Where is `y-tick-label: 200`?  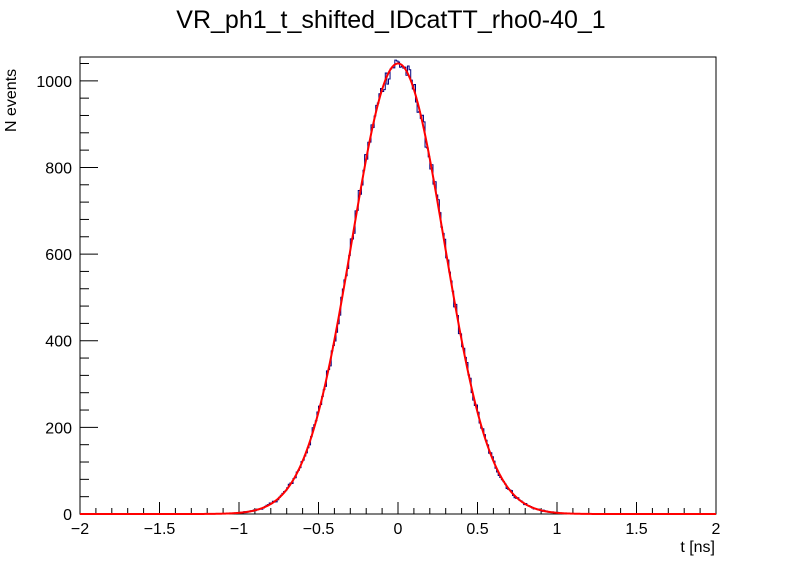
y-tick-label: 200 is located at coordinates (58, 428).